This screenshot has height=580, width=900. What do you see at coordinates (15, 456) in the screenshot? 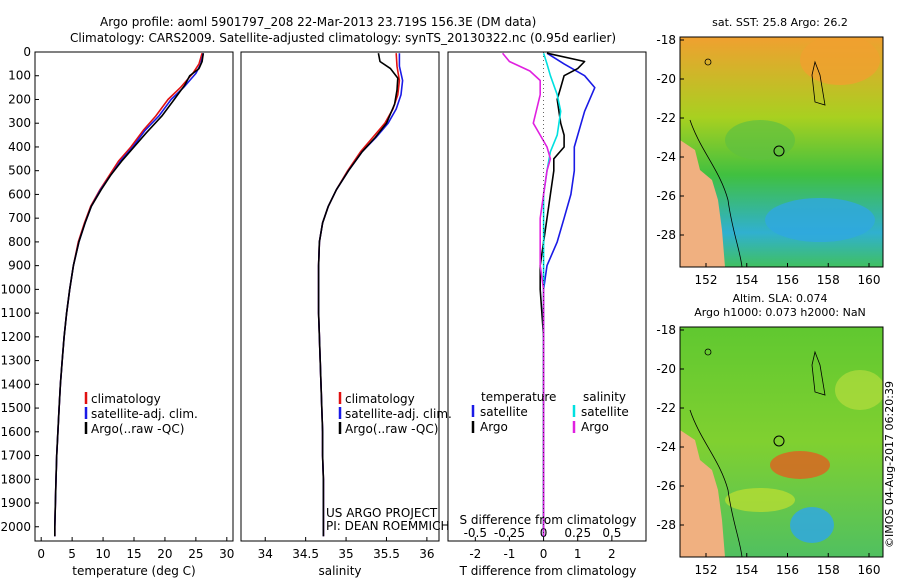
I see `depth-tick-label: 1700` at bounding box center [15, 456].